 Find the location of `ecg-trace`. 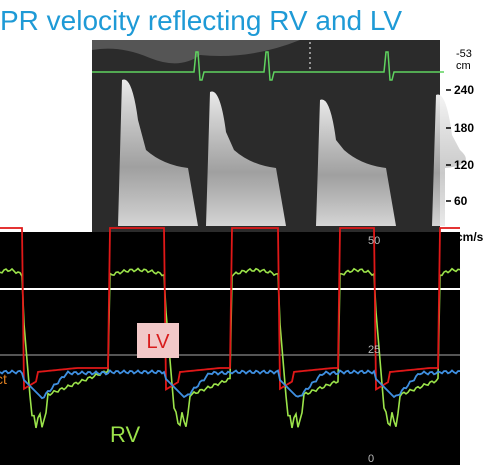

ecg-trace is located at coordinates (268, 66).